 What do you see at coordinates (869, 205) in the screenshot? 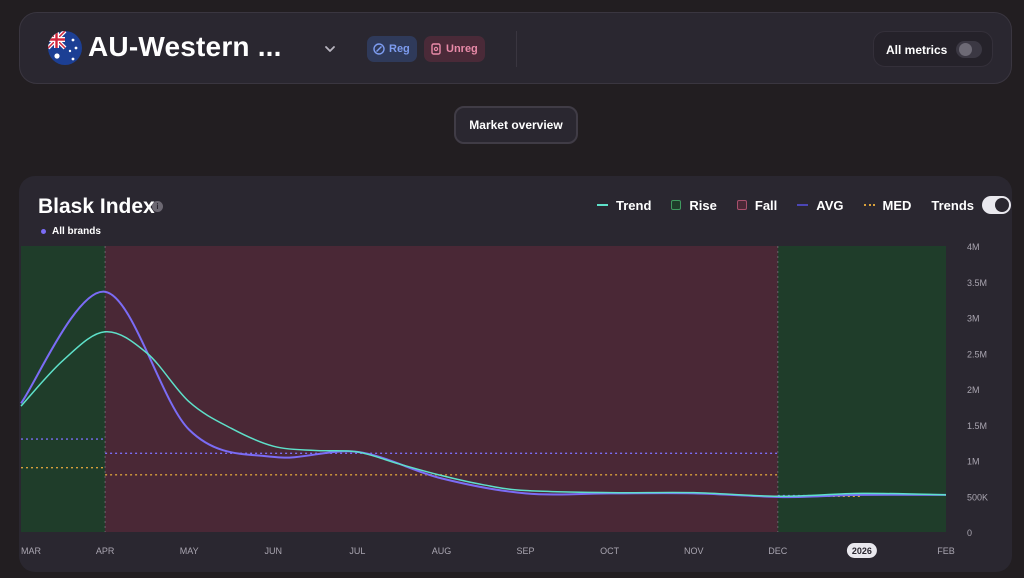
I see `med-swatch-icon` at bounding box center [869, 205].